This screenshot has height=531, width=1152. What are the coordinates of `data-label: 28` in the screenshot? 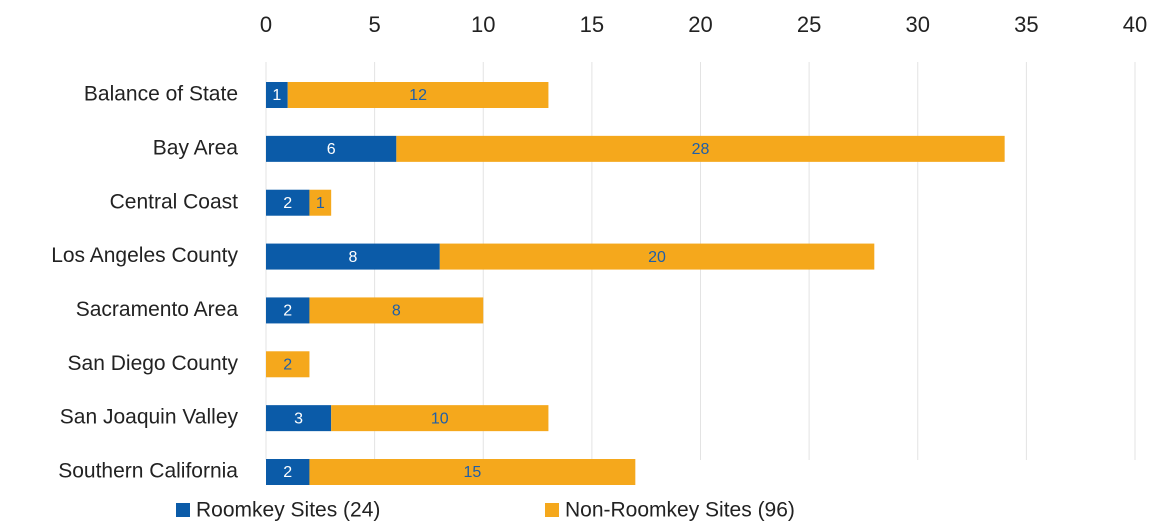 It's located at (701, 149).